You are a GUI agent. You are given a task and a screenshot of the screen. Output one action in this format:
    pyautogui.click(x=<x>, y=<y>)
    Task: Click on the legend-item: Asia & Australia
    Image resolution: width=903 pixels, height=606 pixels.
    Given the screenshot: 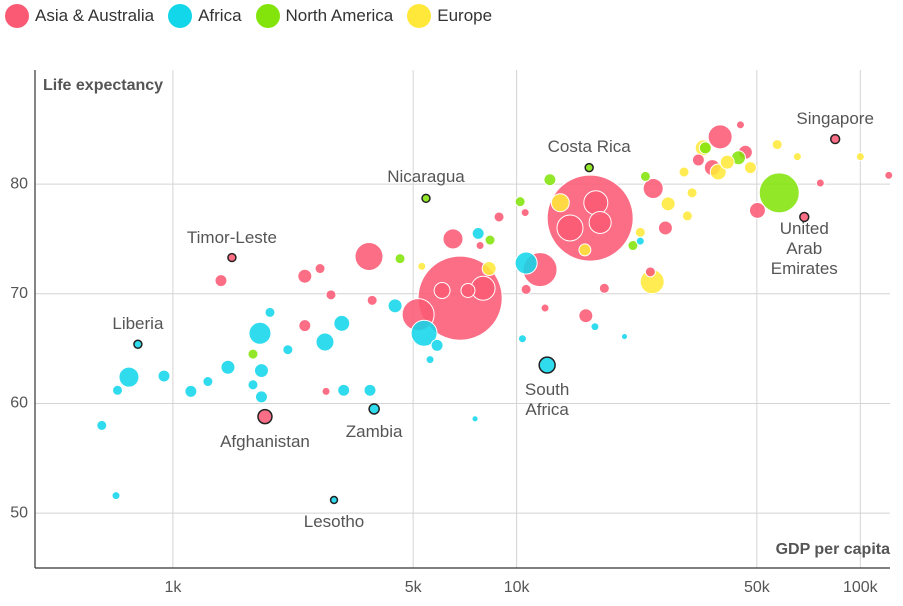 What is the action you would take?
    pyautogui.click(x=79, y=16)
    